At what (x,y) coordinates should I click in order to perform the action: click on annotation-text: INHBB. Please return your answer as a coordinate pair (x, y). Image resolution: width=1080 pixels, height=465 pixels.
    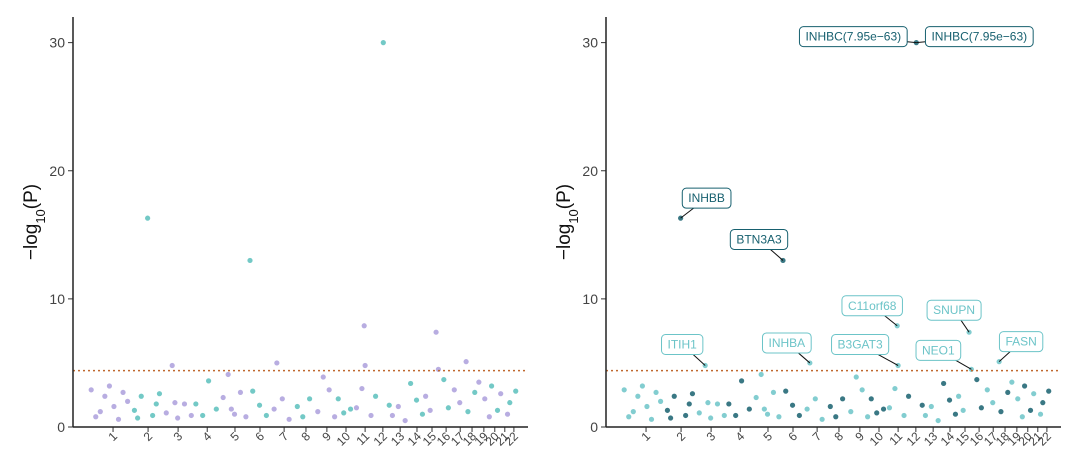
    Looking at the image, I should click on (706, 198).